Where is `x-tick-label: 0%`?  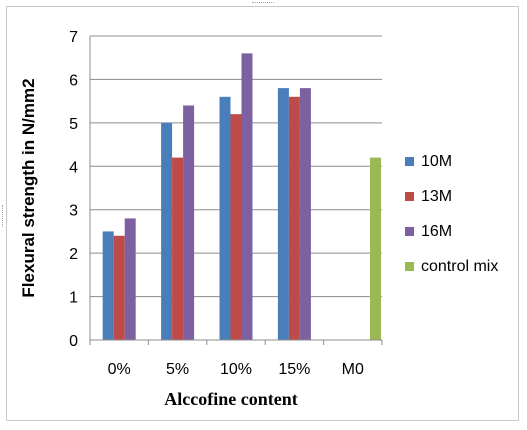
x-tick-label: 0% is located at coordinates (119, 369).